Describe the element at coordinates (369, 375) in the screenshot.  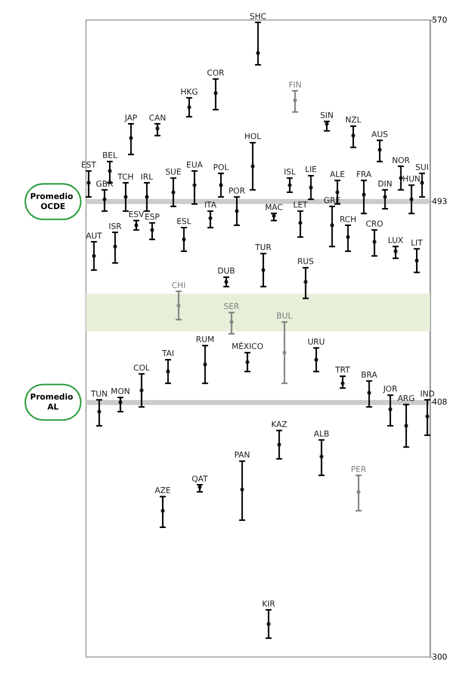
I see `x-tick-label: BRA` at that location.